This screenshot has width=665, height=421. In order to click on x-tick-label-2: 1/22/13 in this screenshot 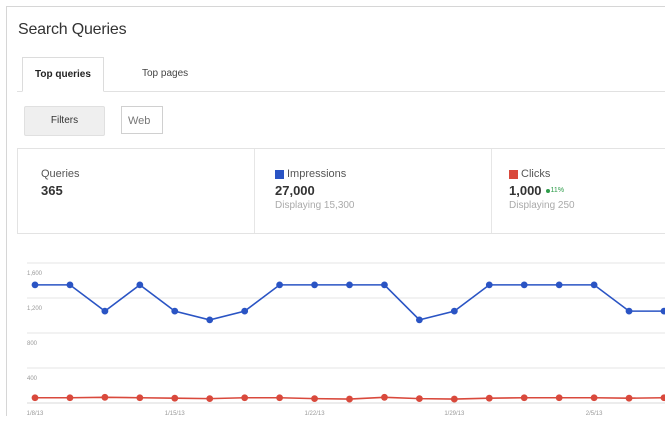, I will do `click(315, 413)`.